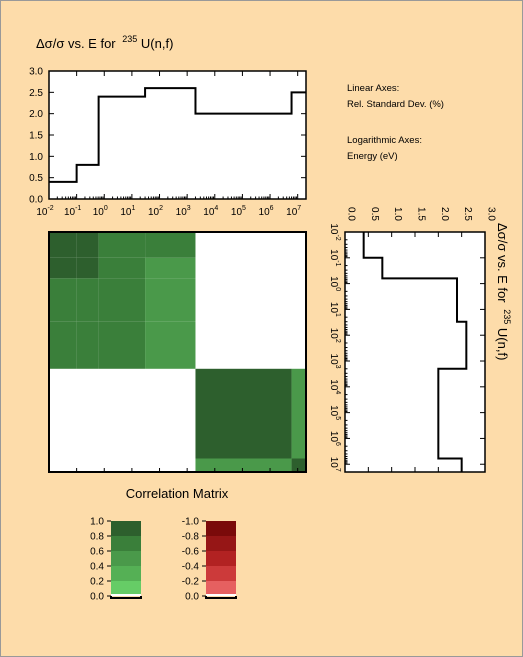 This screenshot has width=523, height=657. What do you see at coordinates (374, 214) in the screenshot?
I see `right-x-tick-label: 0.5` at bounding box center [374, 214].